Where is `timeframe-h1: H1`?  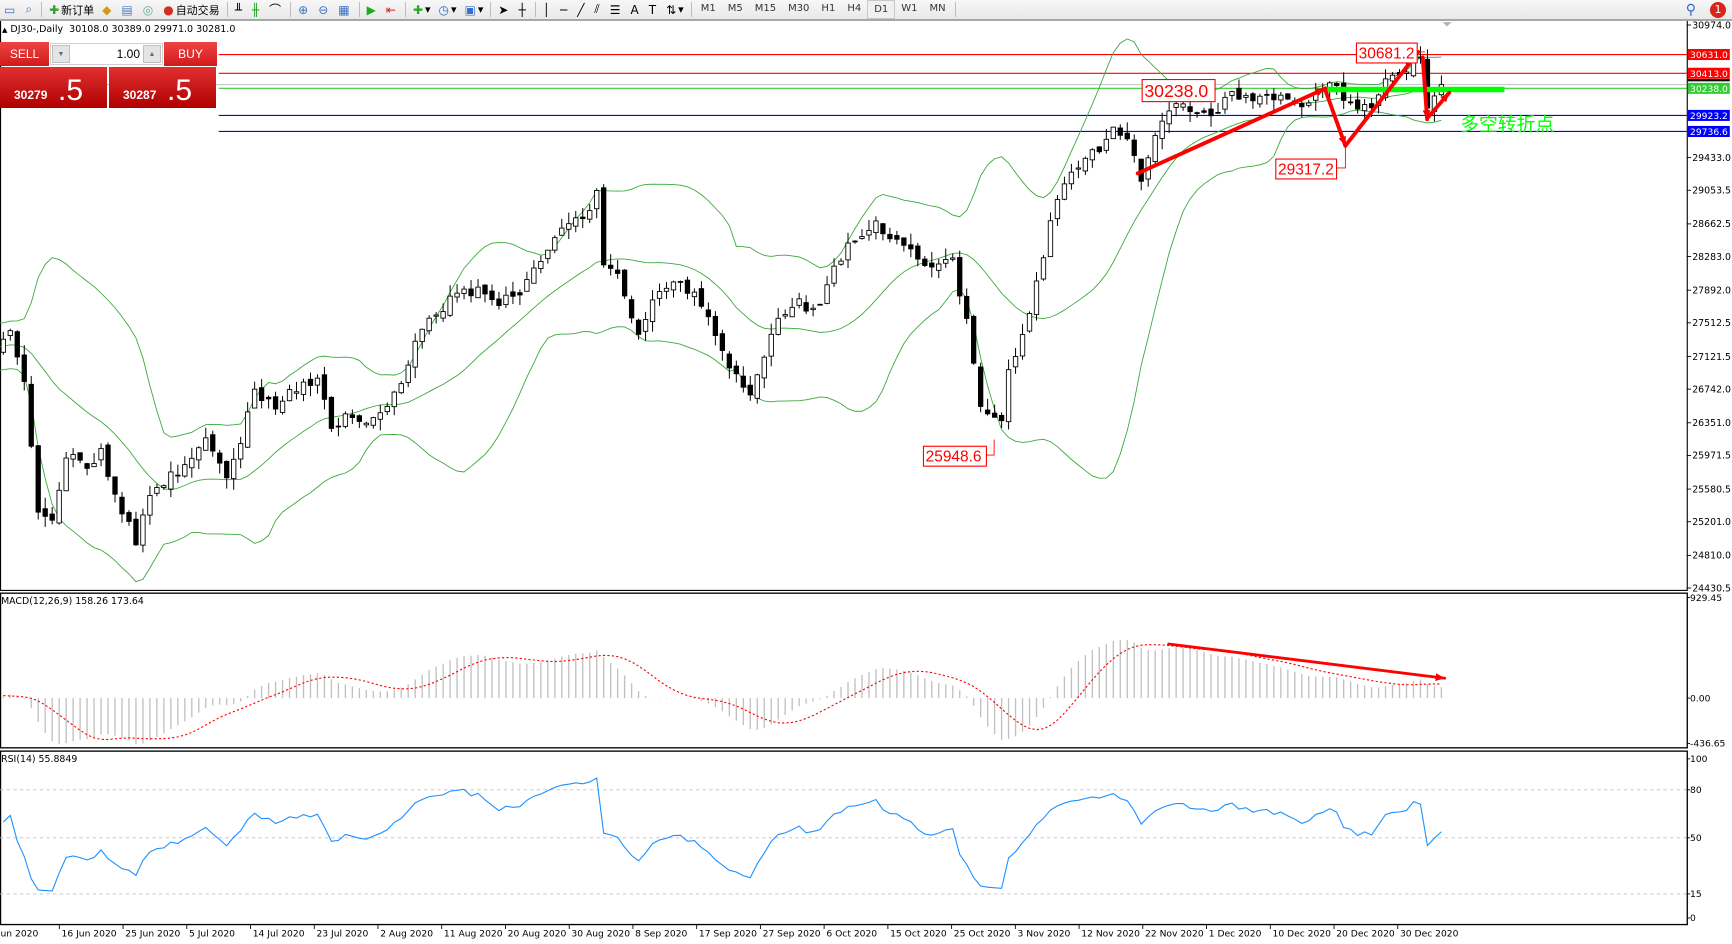 timeframe-h1: H1 is located at coordinates (828, 8).